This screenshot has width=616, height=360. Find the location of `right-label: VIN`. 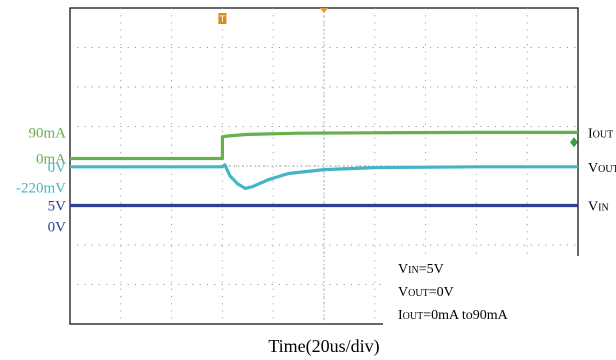

right-label: VIN is located at coordinates (598, 207).